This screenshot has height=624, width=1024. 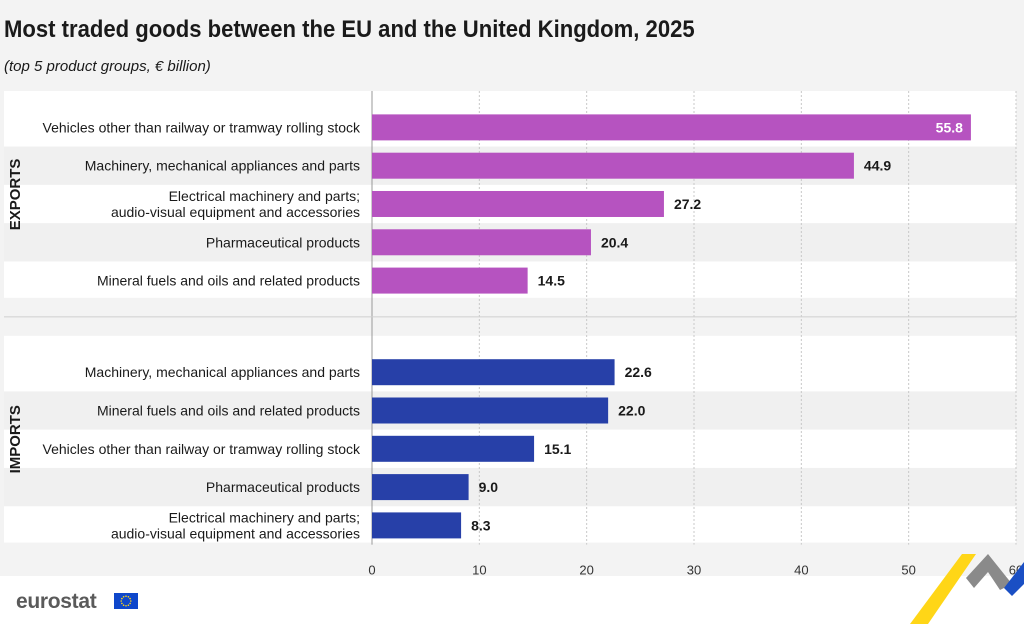 What do you see at coordinates (512, 600) in the screenshot?
I see `footer` at bounding box center [512, 600].